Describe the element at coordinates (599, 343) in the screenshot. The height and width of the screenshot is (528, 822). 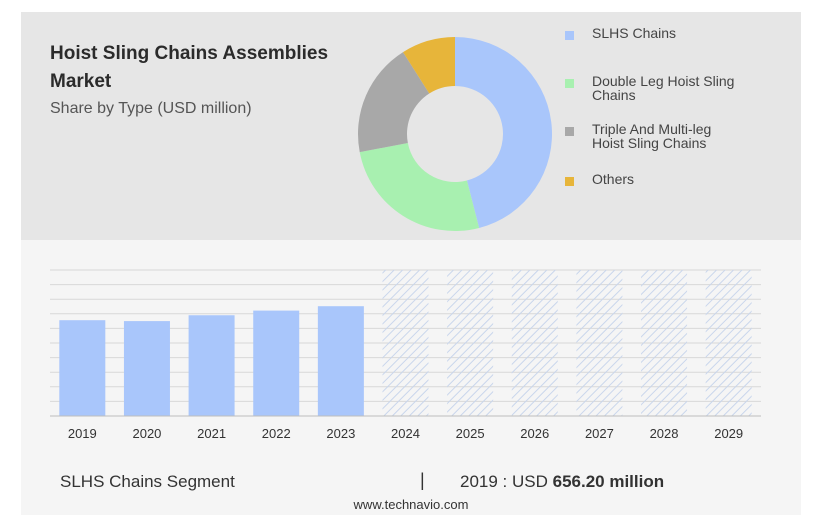
I see `forecast-bar-2027` at that location.